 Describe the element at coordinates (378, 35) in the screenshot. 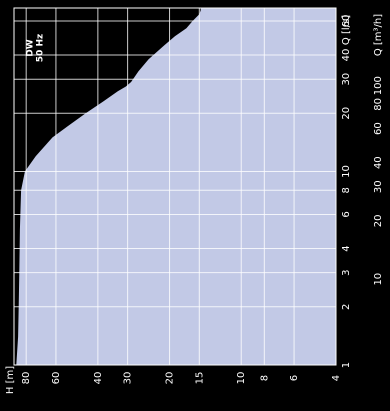

I see `q-m3h-axis-label: Q [m³/h]` at that location.